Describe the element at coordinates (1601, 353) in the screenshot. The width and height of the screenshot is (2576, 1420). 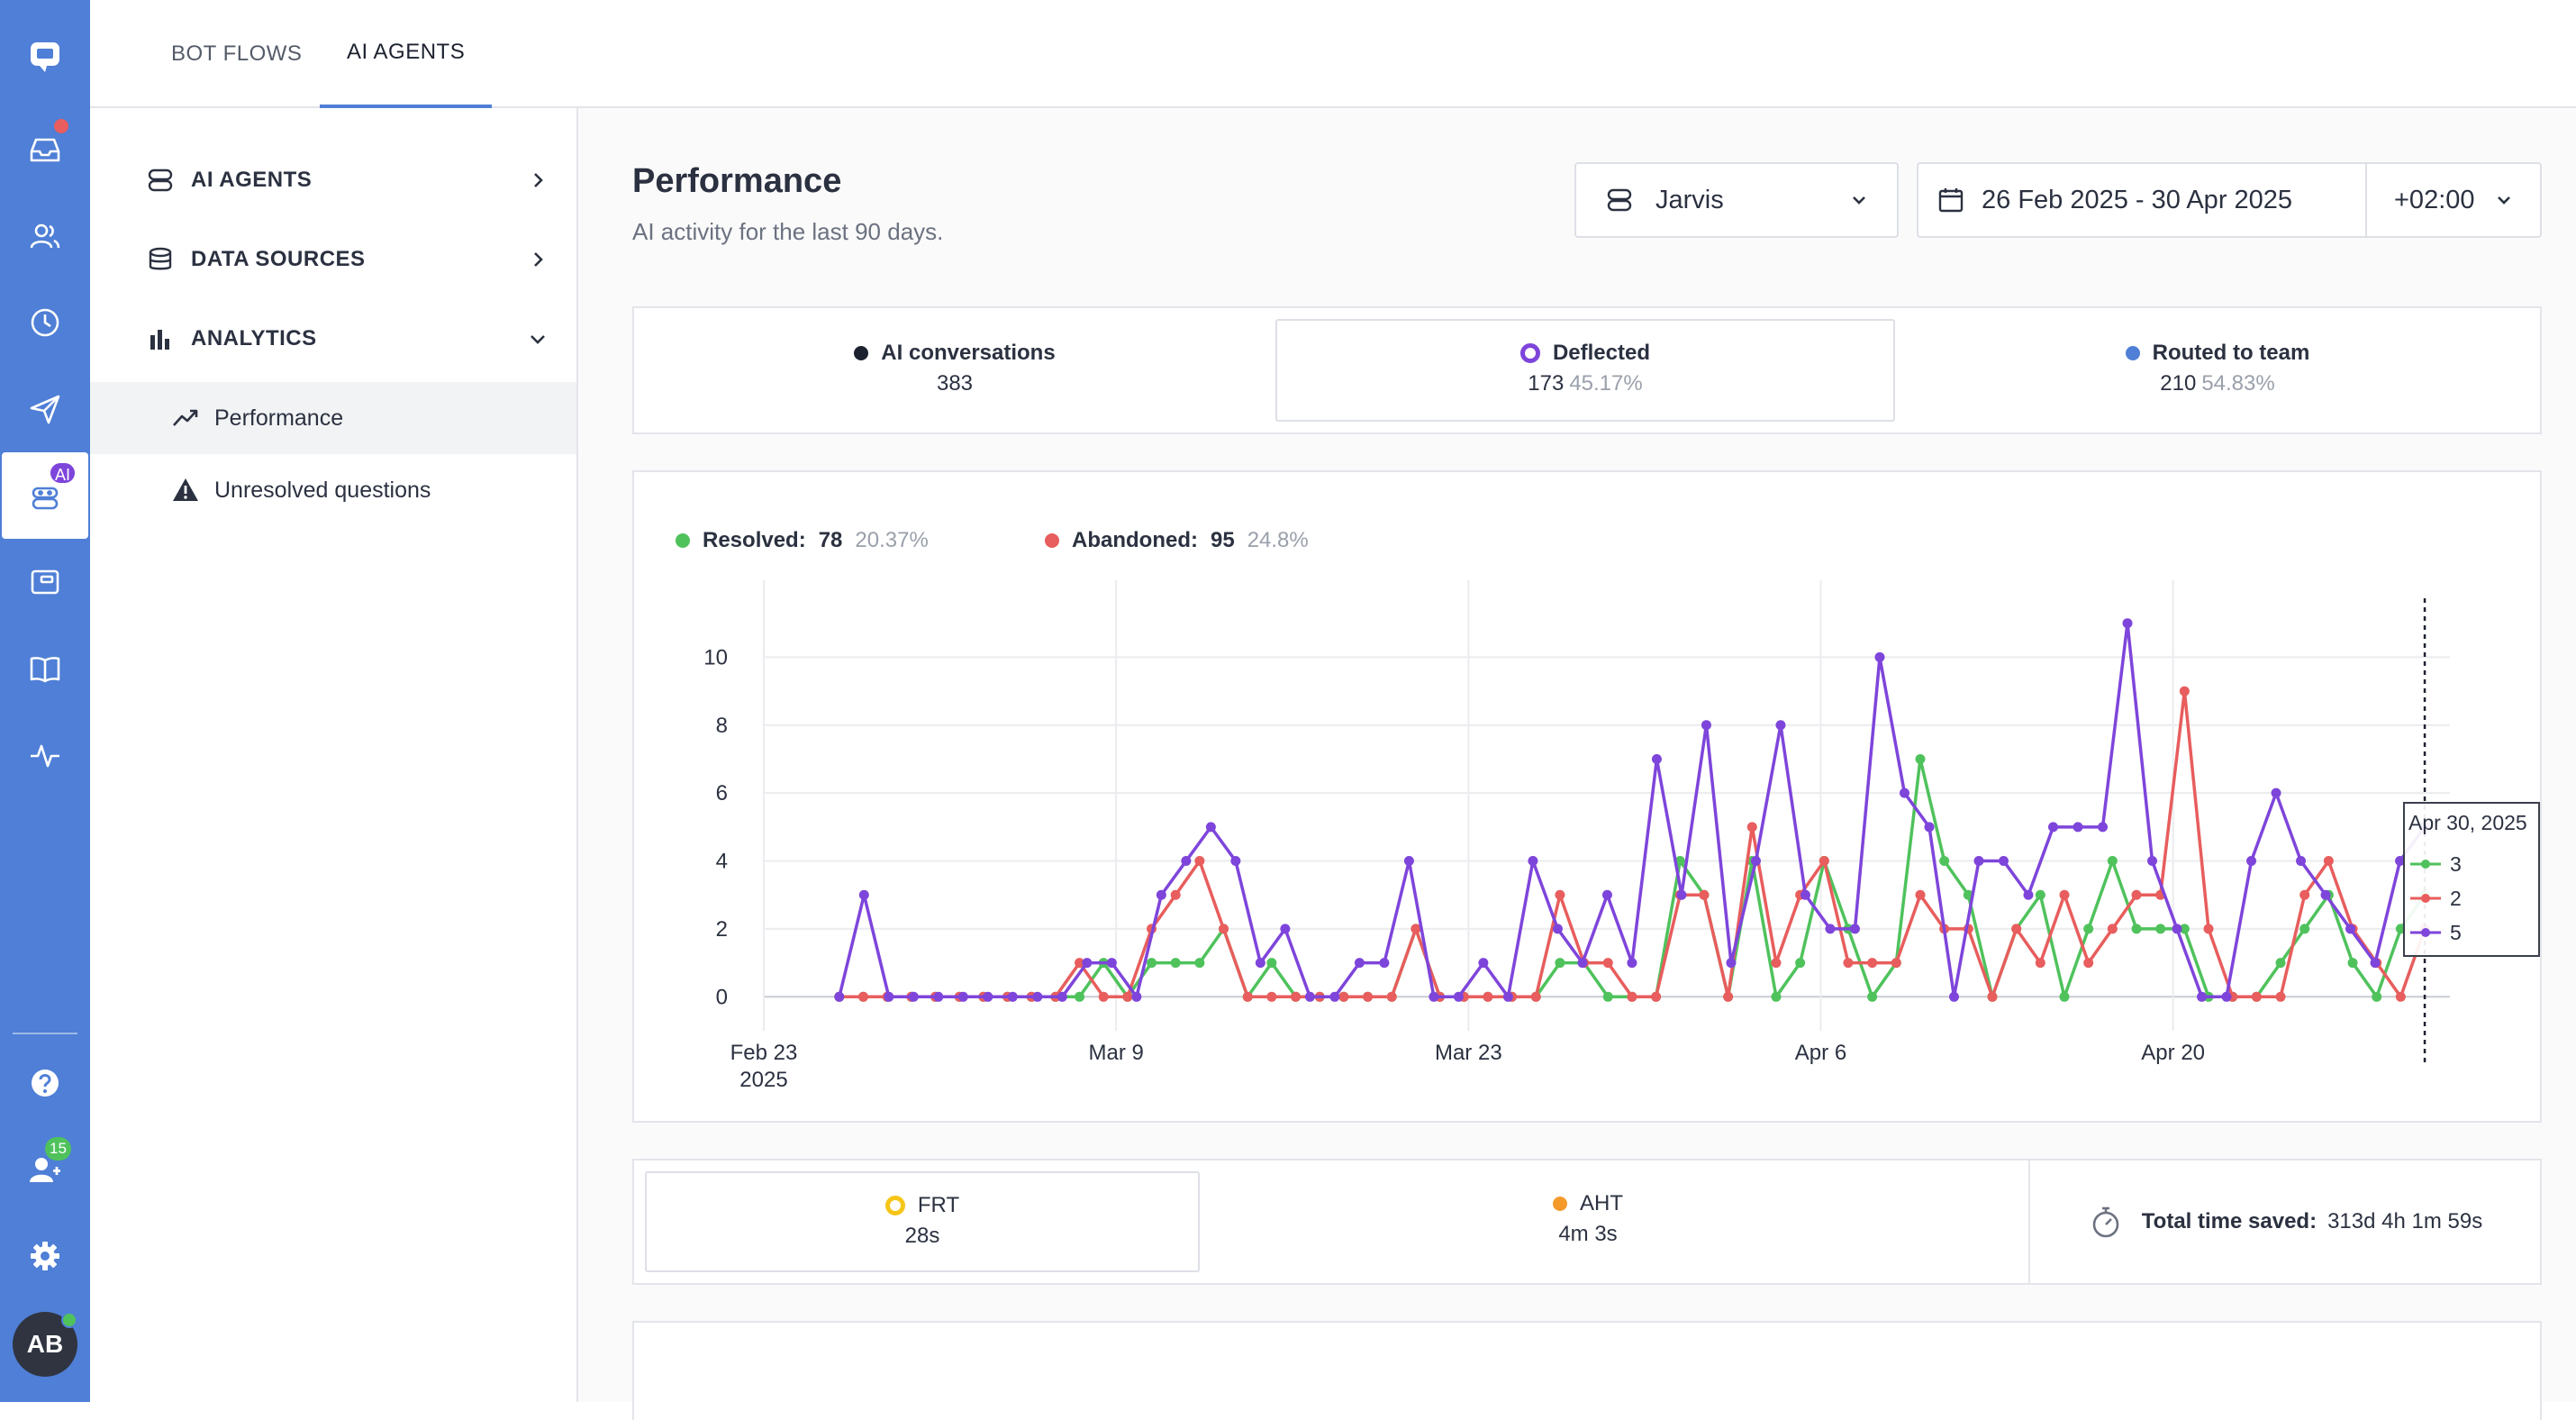
I see `stat-deflected-label: Deflected` at that location.